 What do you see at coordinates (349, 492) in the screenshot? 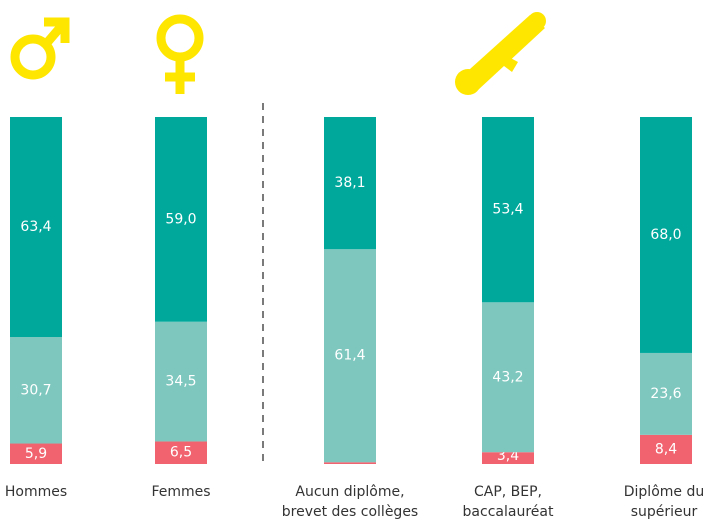
I see `x-tick-label: Aucun diplôme,` at bounding box center [349, 492].